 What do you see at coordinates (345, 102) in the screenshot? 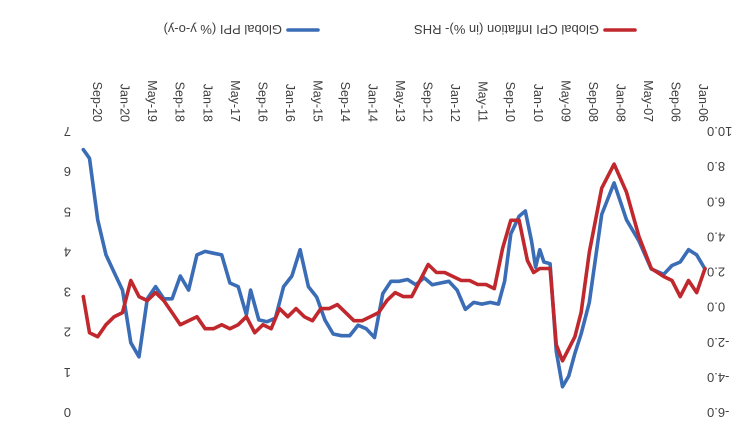
I see `x-tick-label: Sep-14` at bounding box center [345, 102].